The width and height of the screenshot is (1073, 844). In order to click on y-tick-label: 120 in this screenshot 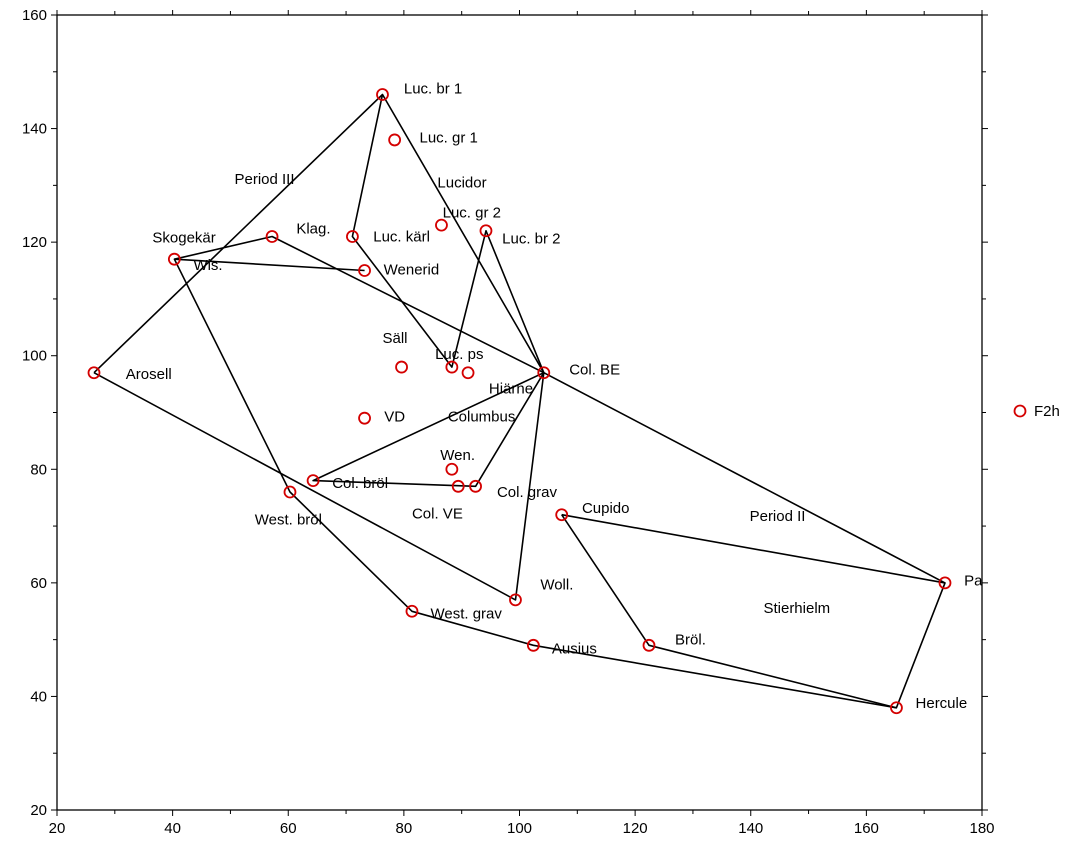, I will do `click(34, 242)`.